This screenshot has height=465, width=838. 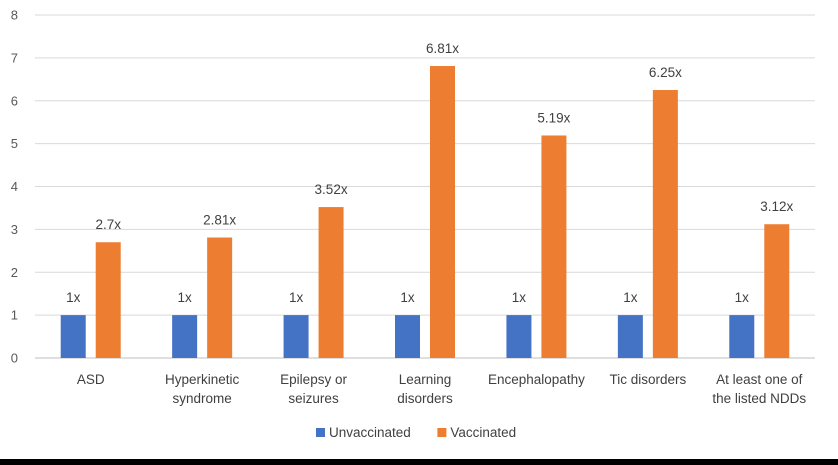 I want to click on data-label: 2.7x, so click(x=108, y=224).